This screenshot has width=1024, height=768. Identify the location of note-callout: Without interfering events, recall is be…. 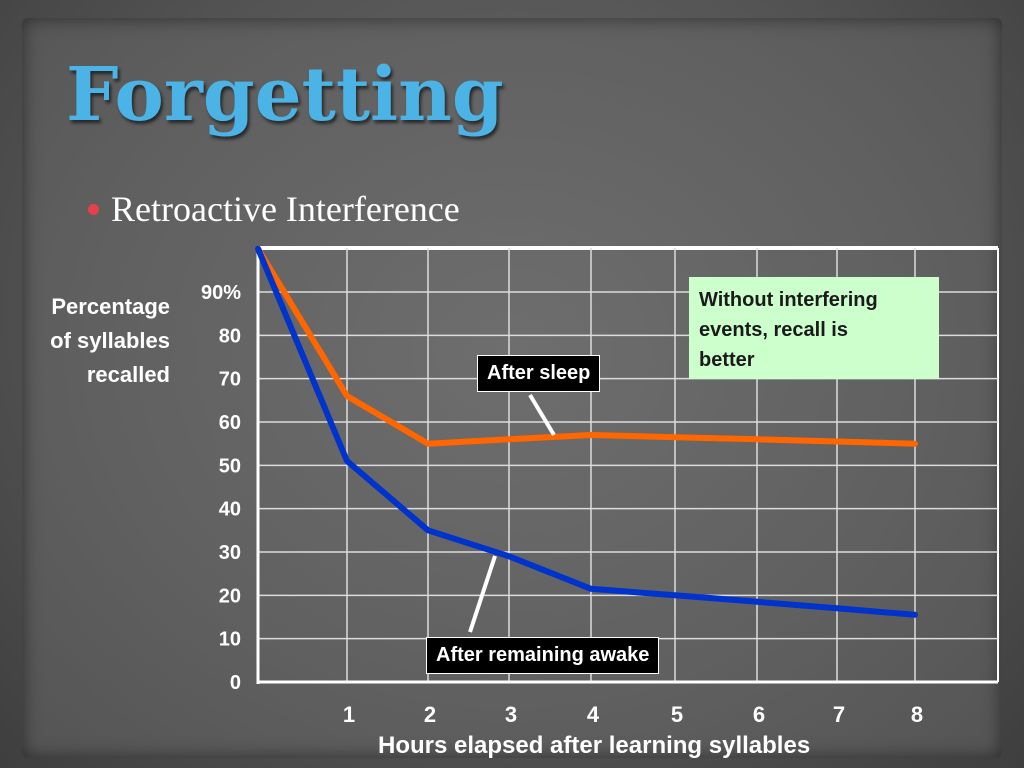
(814, 328).